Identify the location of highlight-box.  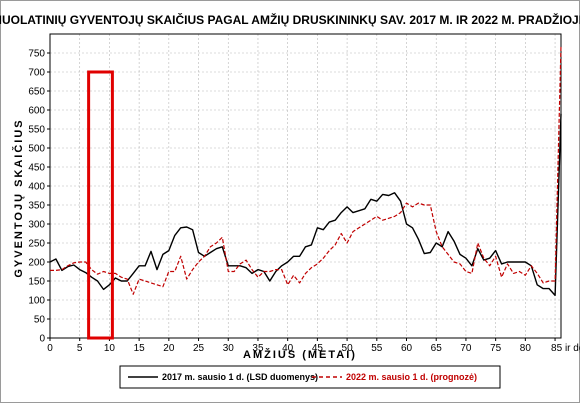
(100, 205).